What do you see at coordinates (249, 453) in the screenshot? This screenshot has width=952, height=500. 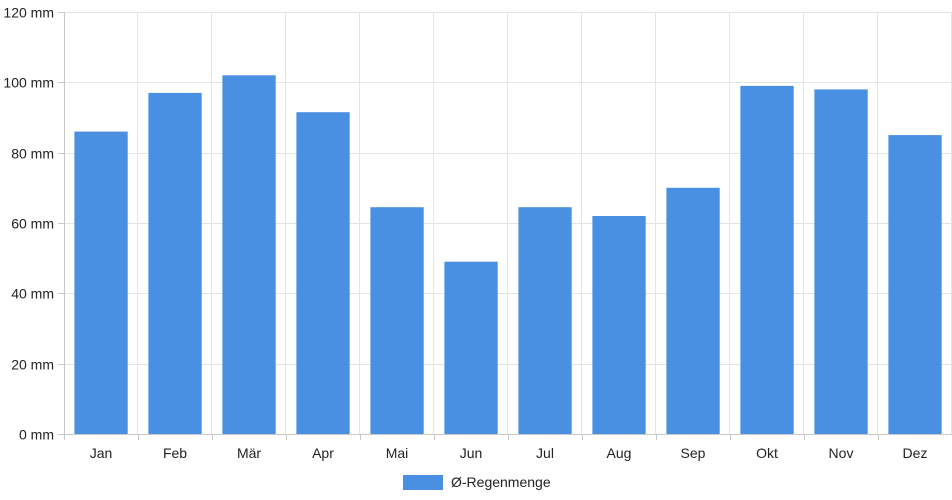 I see `x-tick-label: Mär` at bounding box center [249, 453].